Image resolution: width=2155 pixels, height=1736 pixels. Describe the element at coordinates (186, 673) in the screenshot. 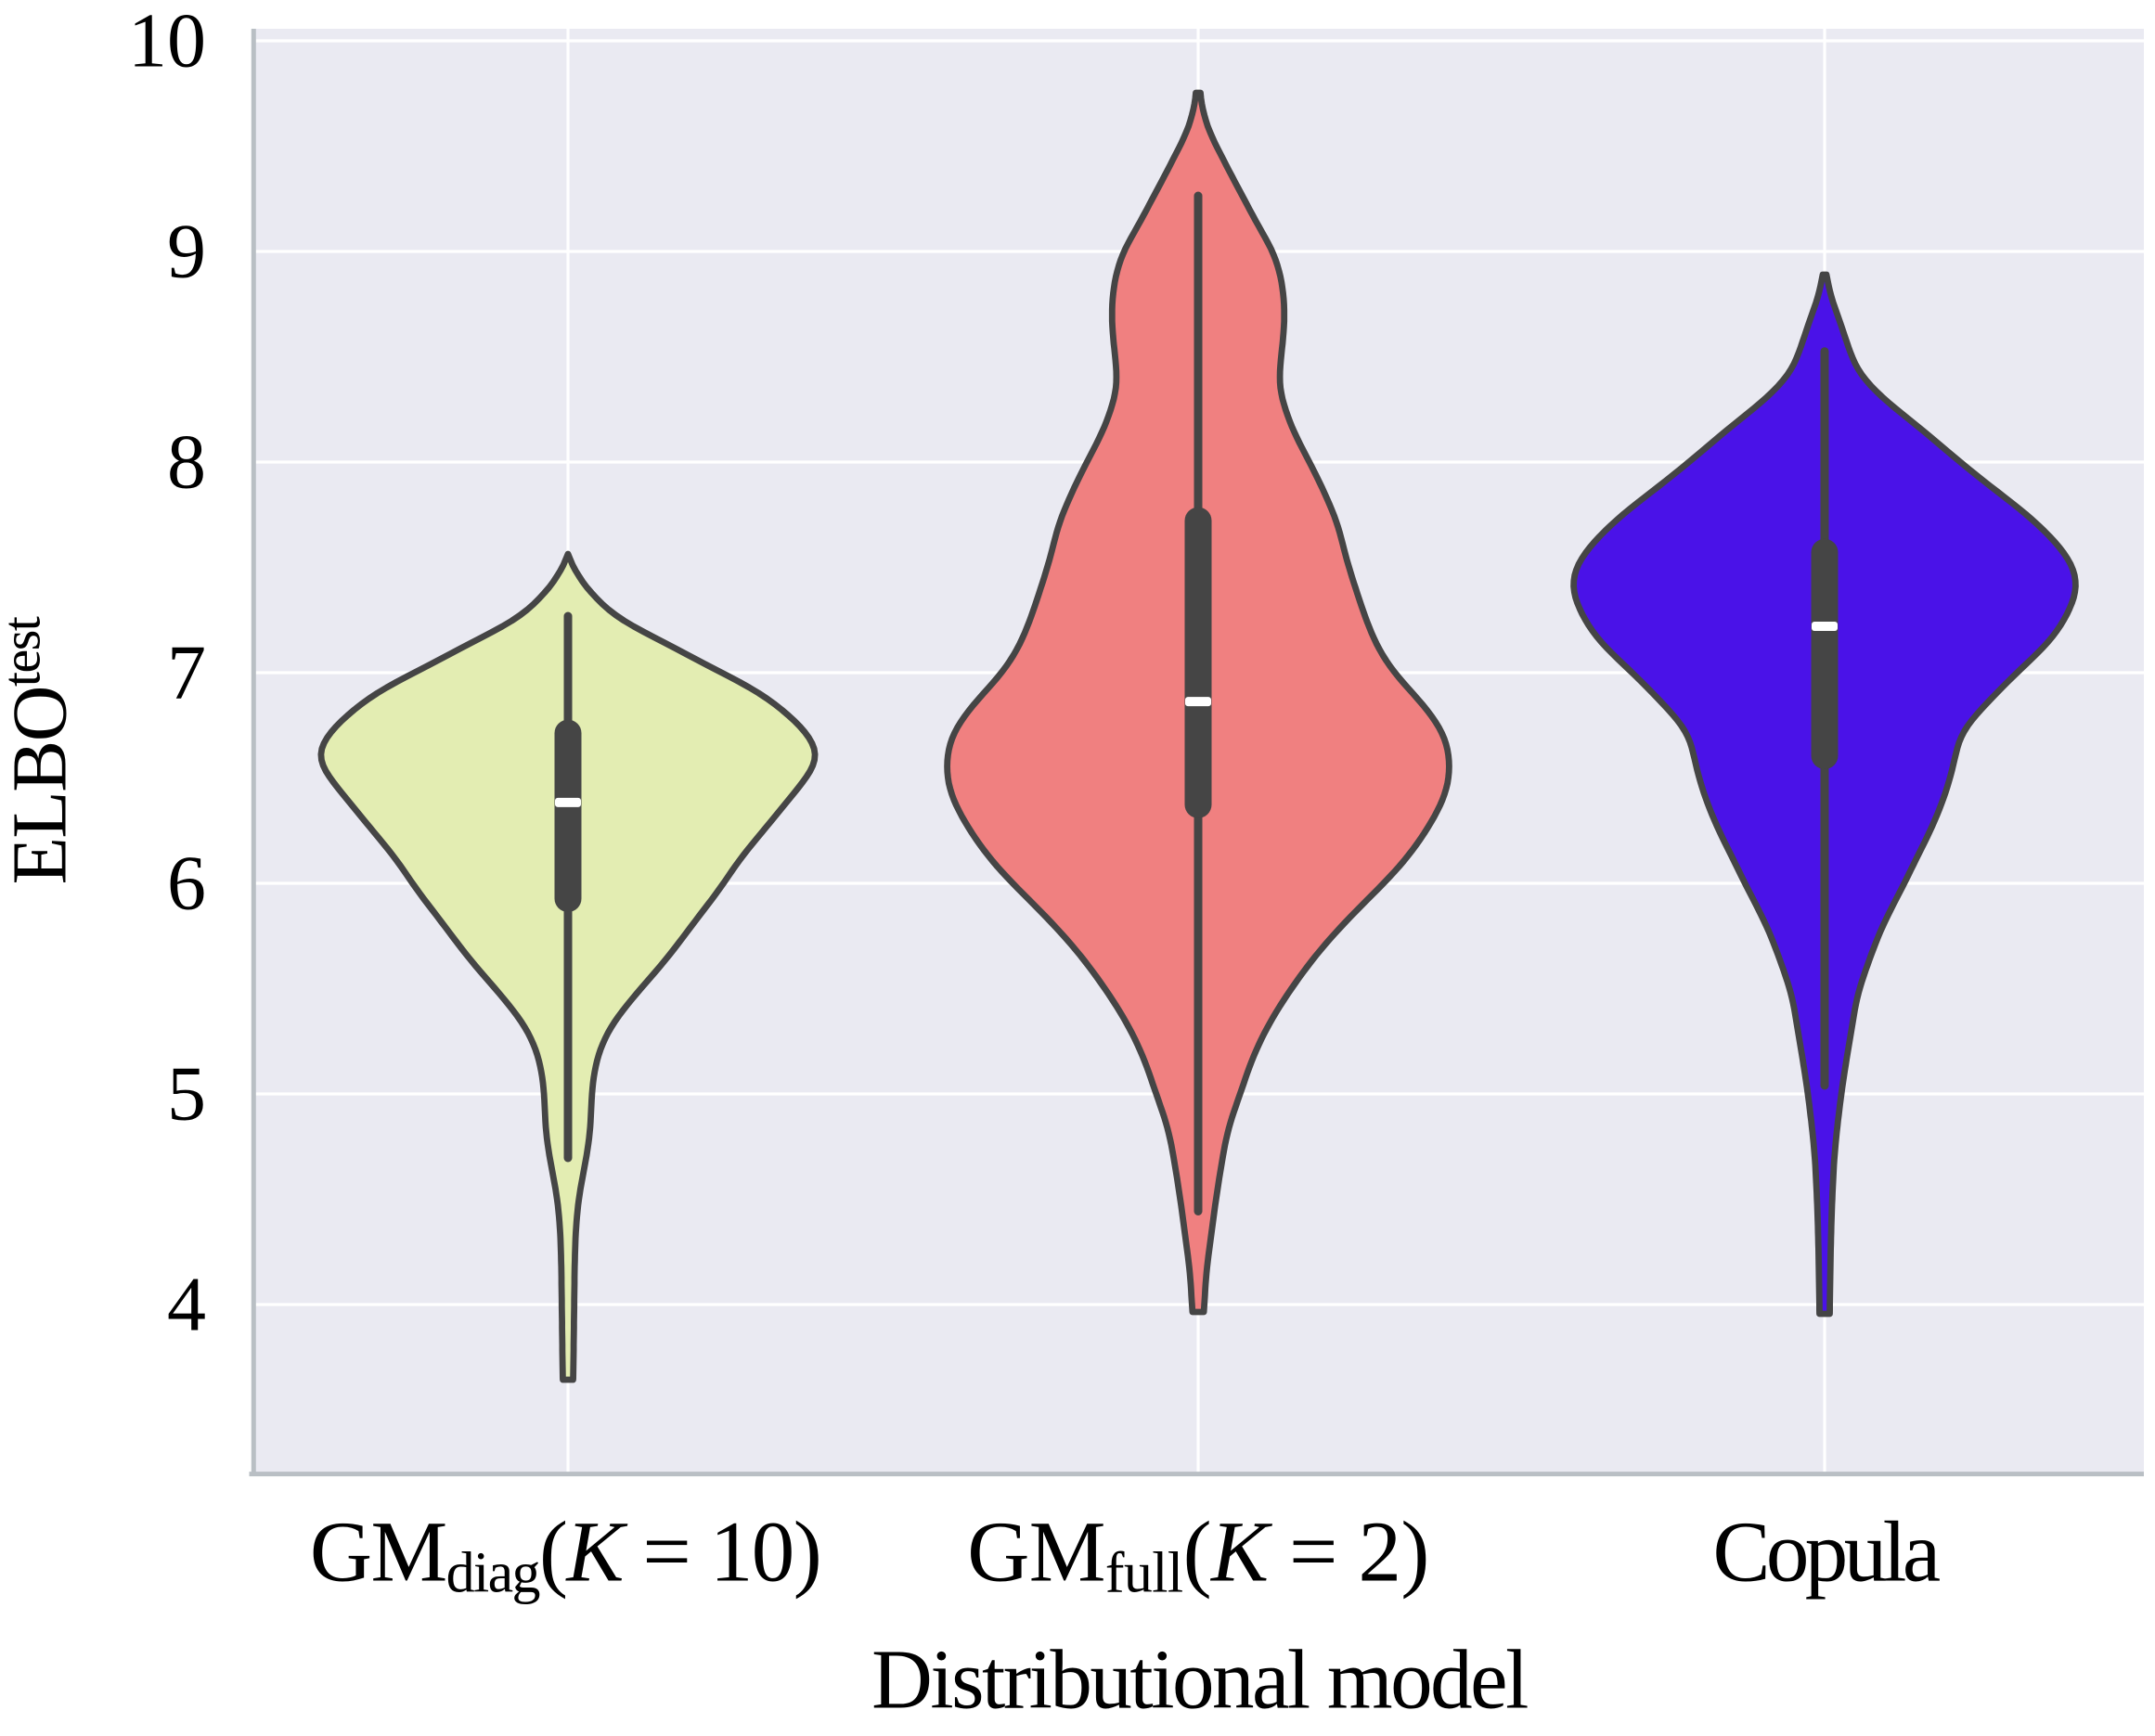

I see `svg-text: 7` at that location.